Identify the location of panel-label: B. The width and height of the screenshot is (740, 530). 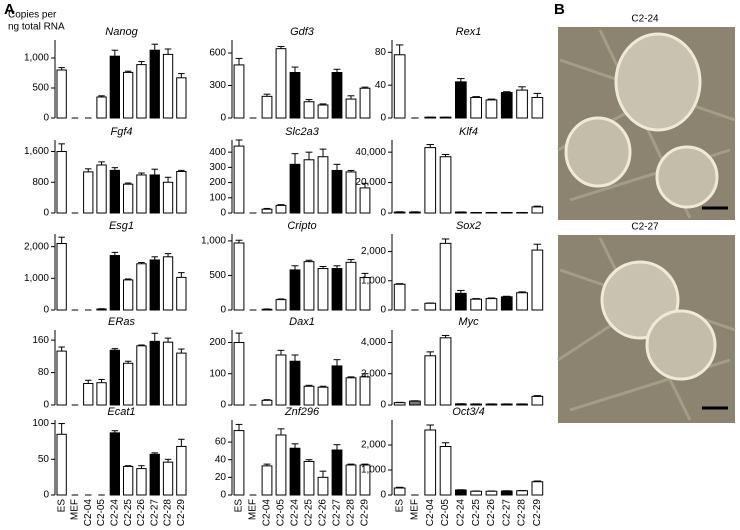
(559, 9).